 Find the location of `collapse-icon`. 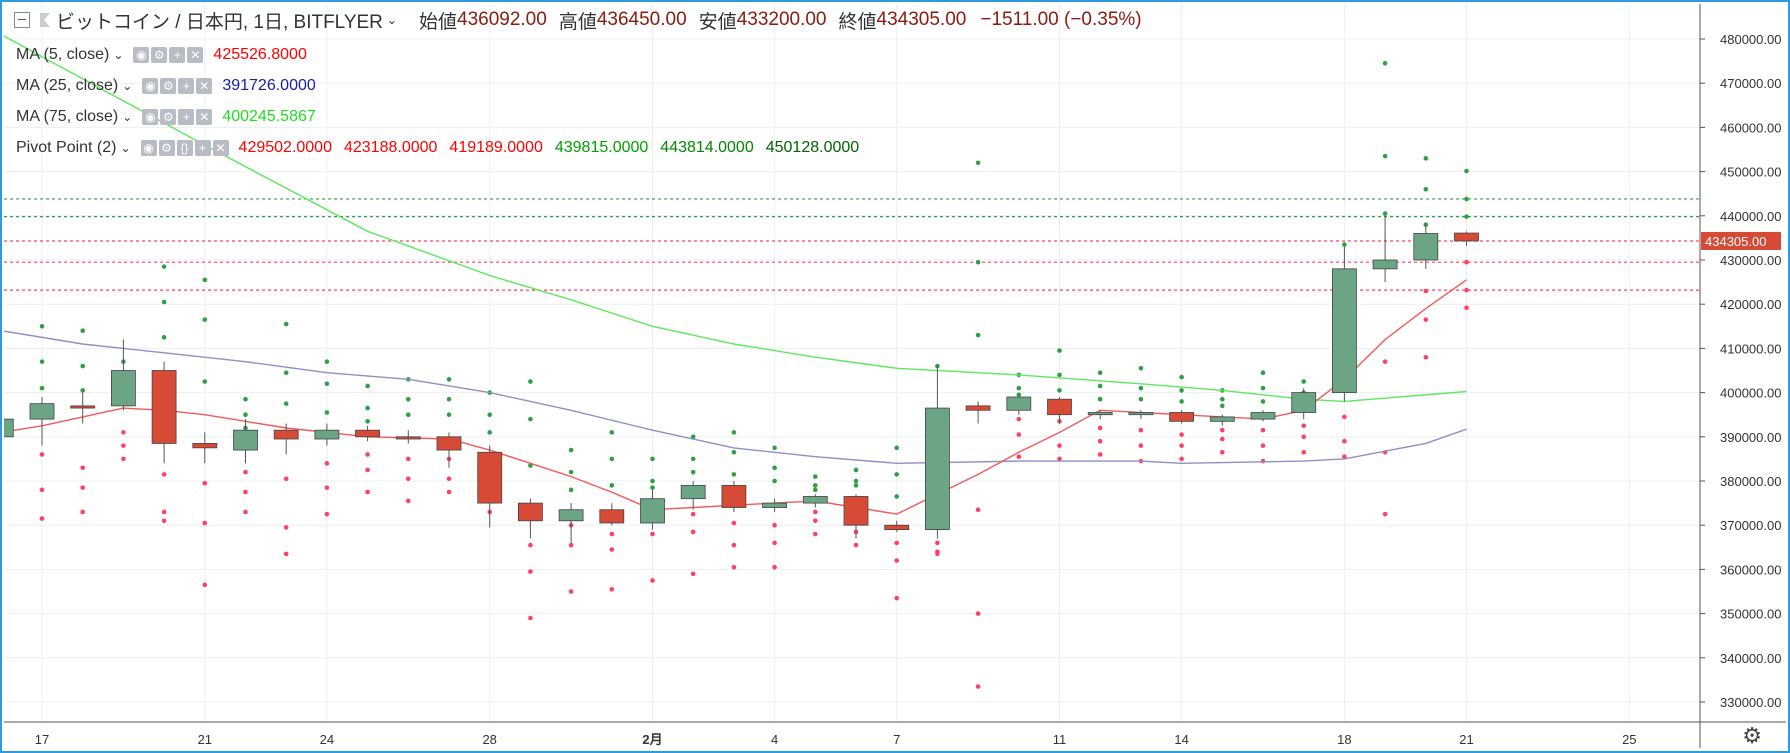

collapse-icon is located at coordinates (22, 20).